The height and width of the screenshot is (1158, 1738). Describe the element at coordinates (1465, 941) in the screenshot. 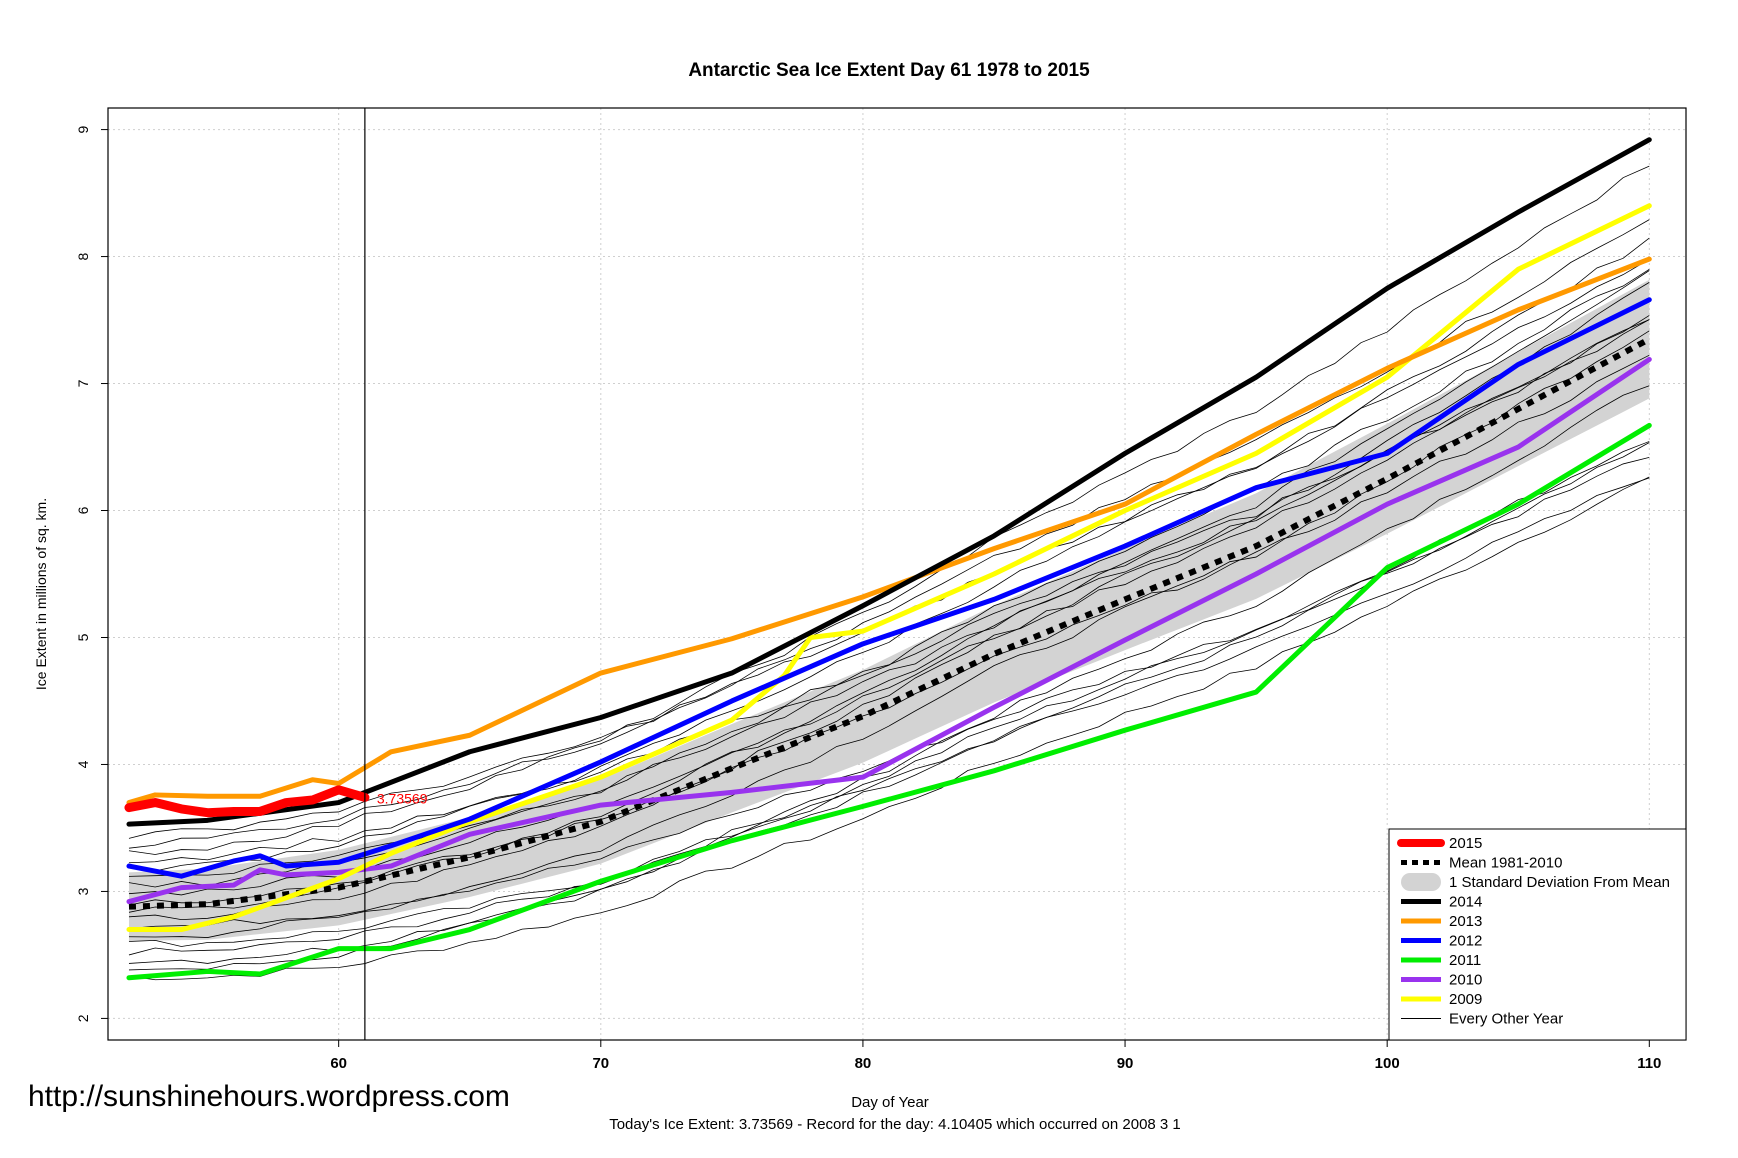

I see `legend-label-2012: 2012` at that location.